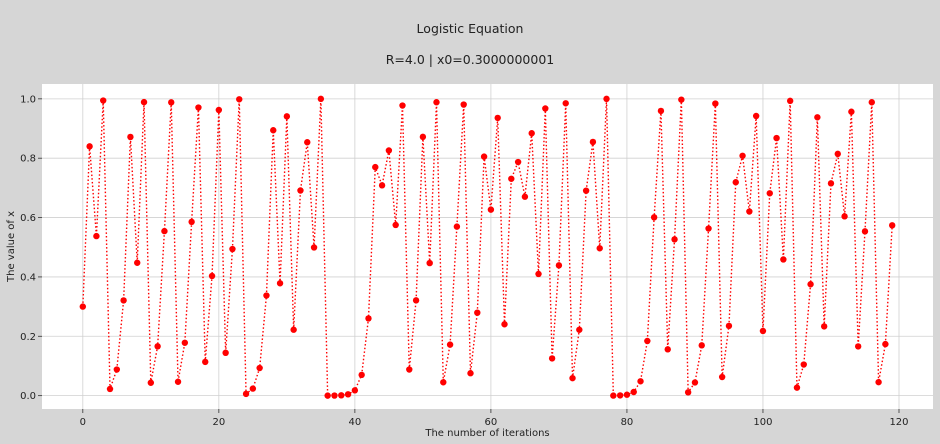  Describe the element at coordinates (28, 337) in the screenshot. I see `y-tick-label: 0.2` at that location.